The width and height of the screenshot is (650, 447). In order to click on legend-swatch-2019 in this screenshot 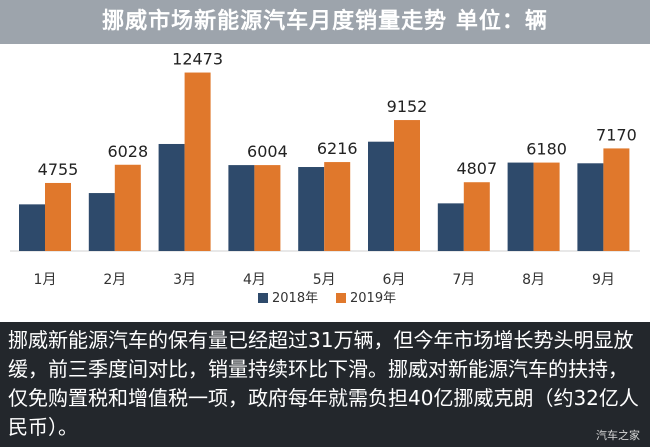, I will do `click(341, 298)`.